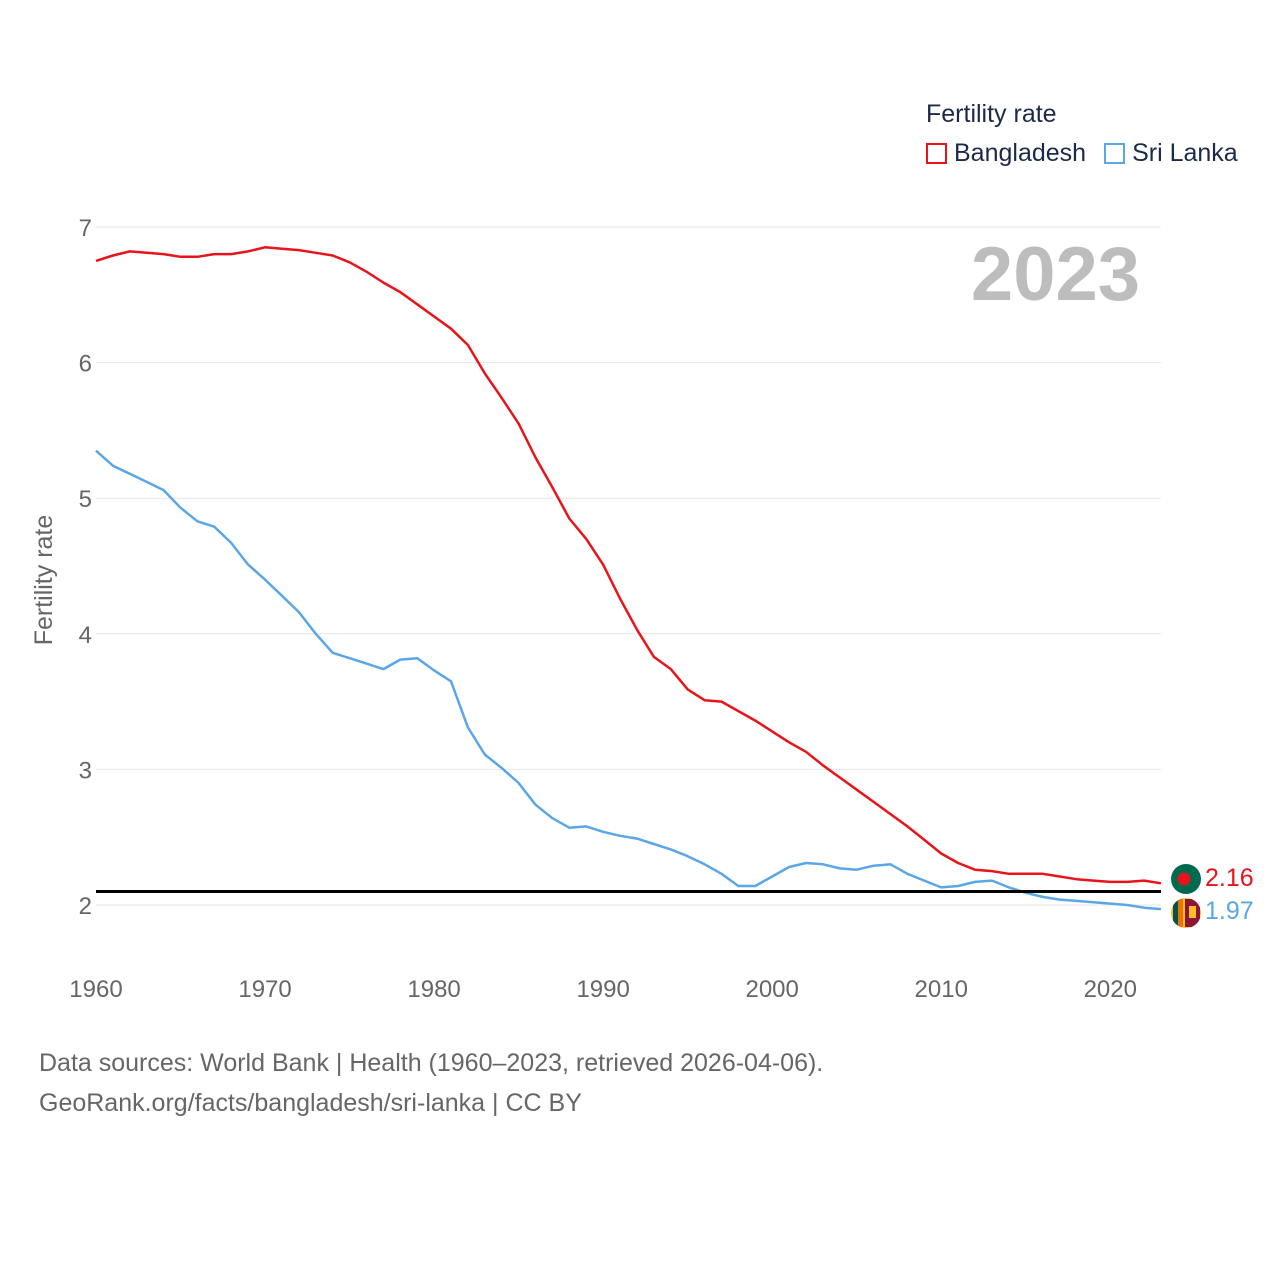 This screenshot has height=1280, width=1280. Describe the element at coordinates (1229, 911) in the screenshot. I see `sri-lanka-end-value: 1.97` at that location.